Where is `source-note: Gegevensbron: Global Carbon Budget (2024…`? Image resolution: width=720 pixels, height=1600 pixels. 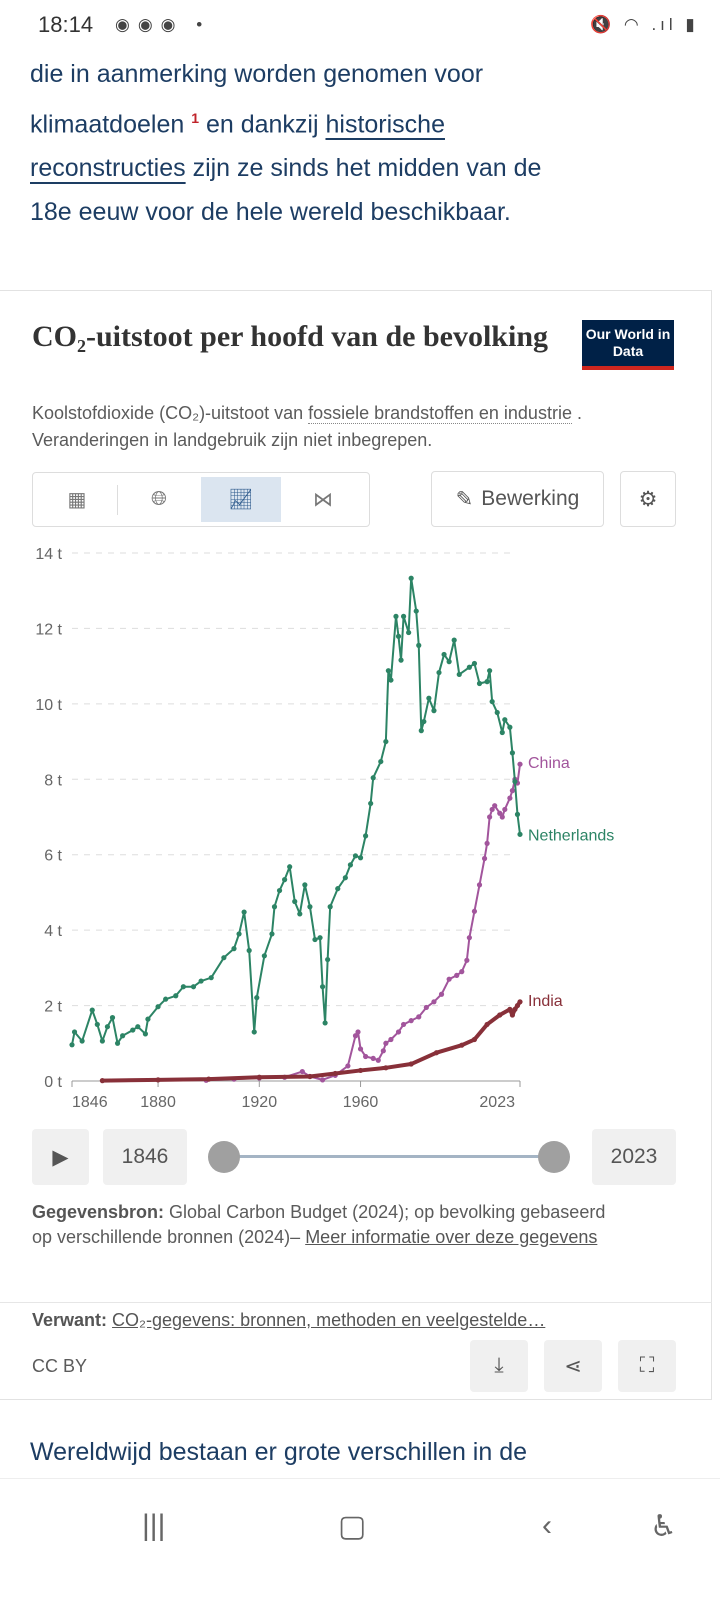 source-note: Gegevensbron: Global Carbon Budget (2024… is located at coordinates (352, 1225).